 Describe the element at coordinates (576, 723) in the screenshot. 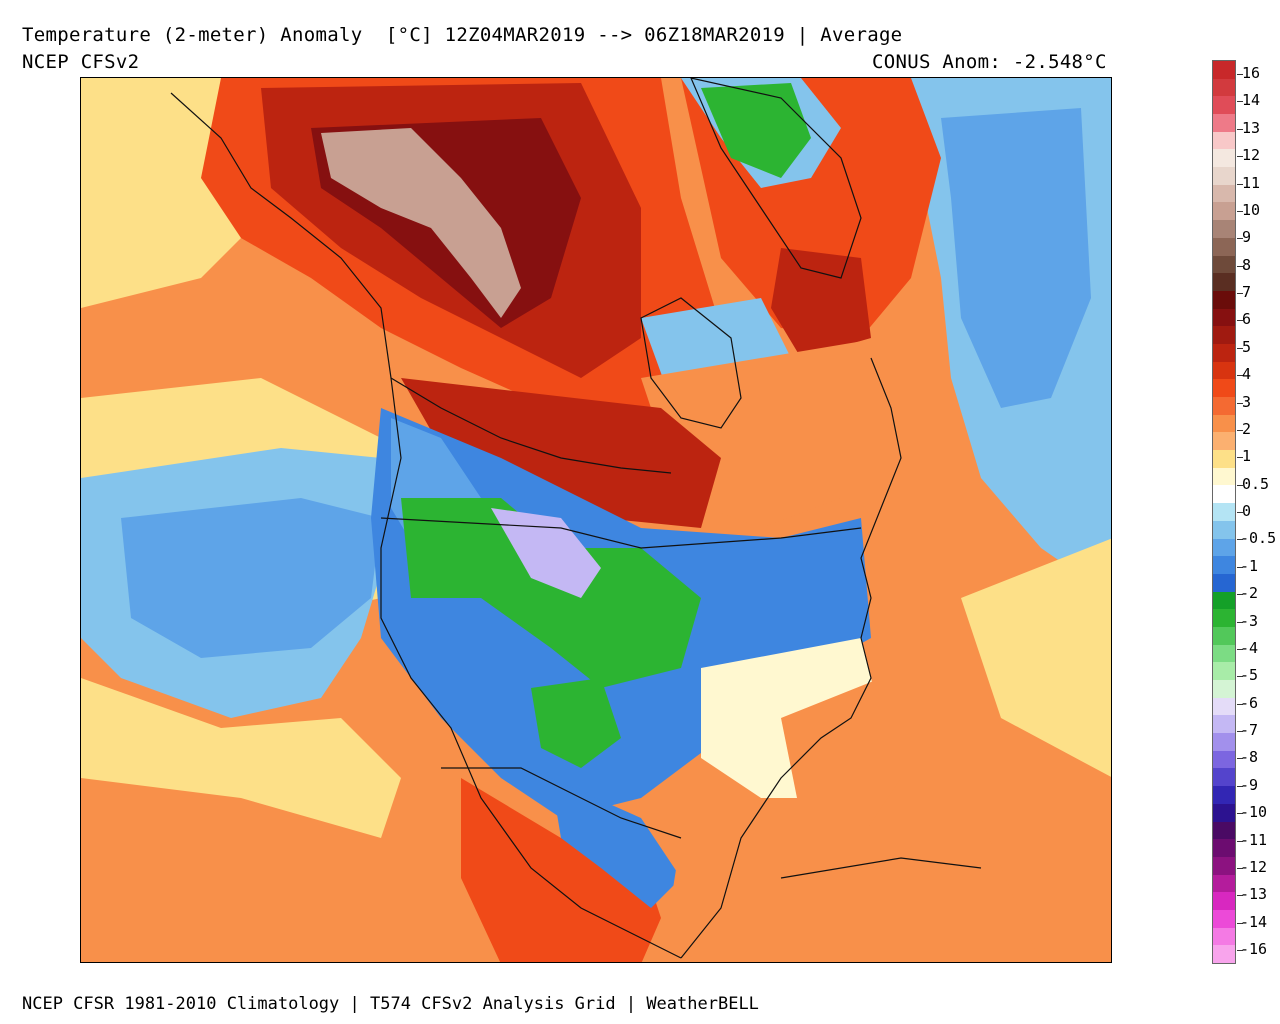

I see `texas-panhandle-frigid` at that location.